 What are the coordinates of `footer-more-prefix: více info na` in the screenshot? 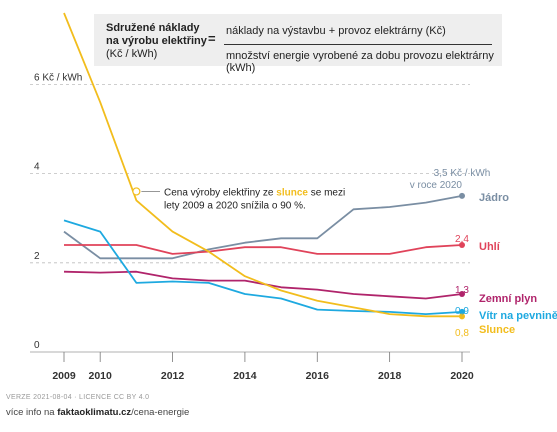 It's located at (32, 412).